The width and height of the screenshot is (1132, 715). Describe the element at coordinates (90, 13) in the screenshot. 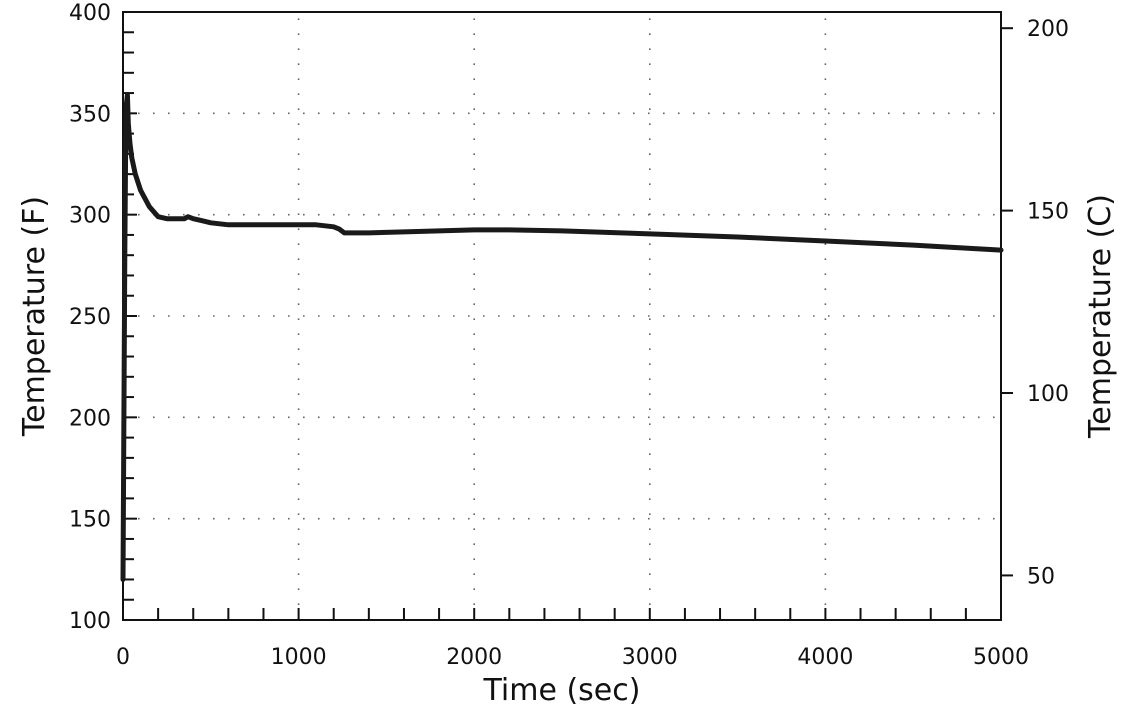

I see `y-tick-label: 400` at that location.